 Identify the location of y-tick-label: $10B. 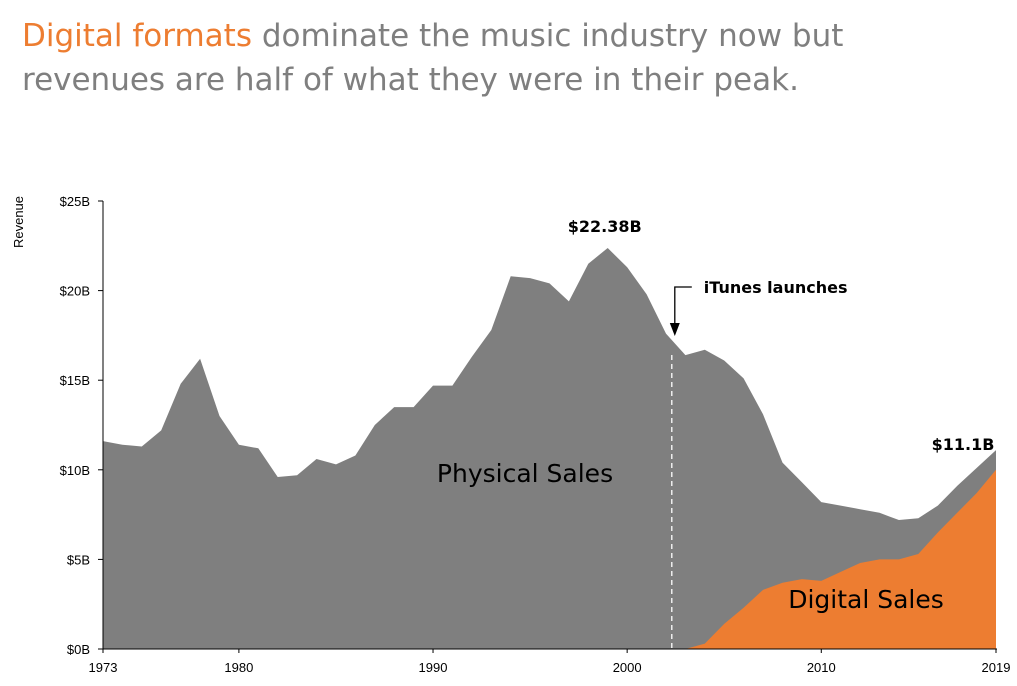
(75, 470).